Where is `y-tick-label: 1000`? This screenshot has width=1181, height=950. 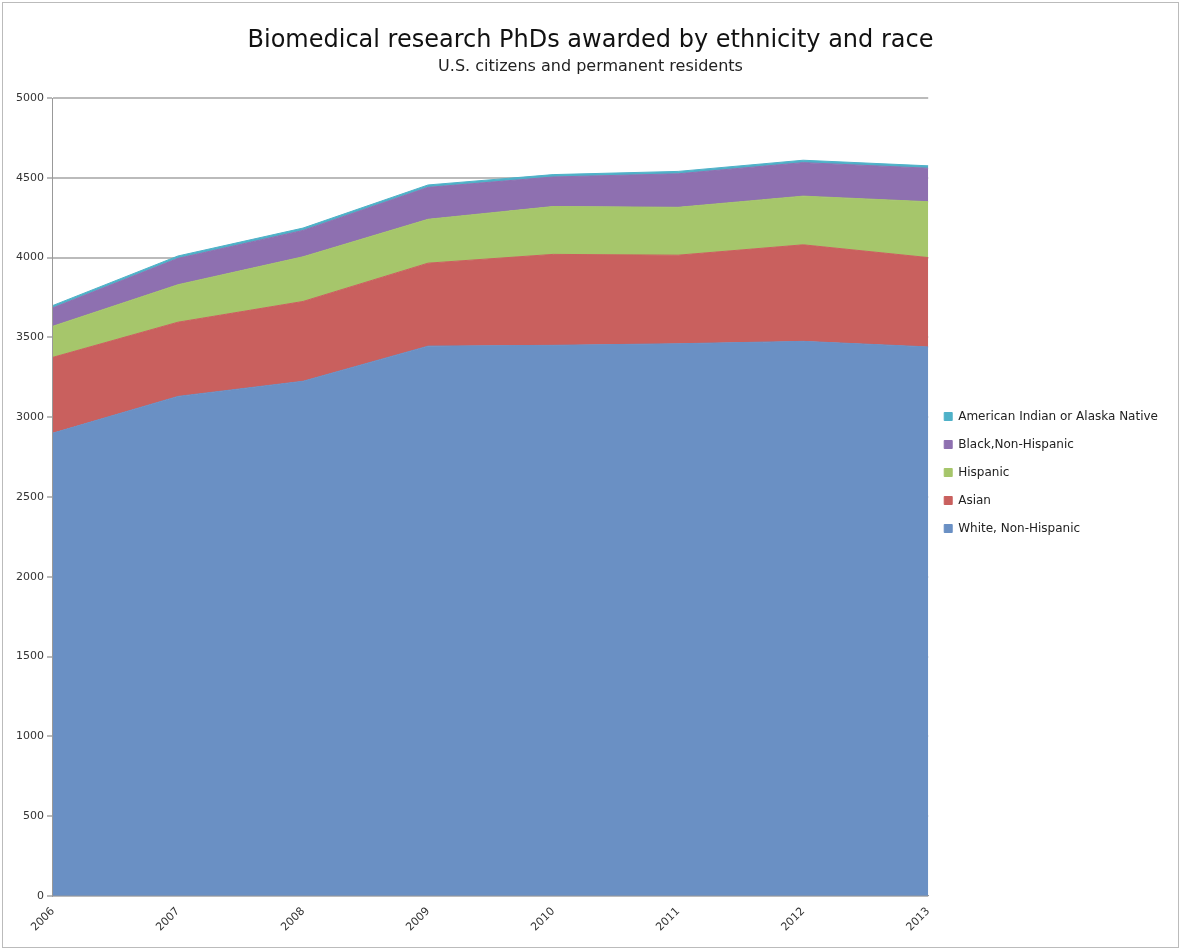
y-tick-label: 1000 is located at coordinates (29, 736).